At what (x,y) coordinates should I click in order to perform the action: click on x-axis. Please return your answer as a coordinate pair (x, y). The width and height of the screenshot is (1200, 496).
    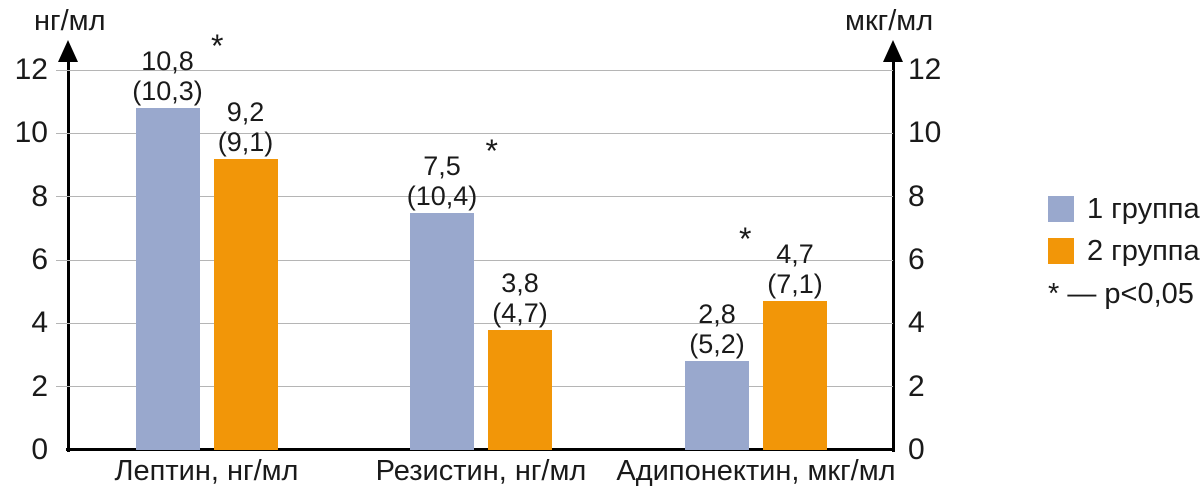
    Looking at the image, I should click on (480, 449).